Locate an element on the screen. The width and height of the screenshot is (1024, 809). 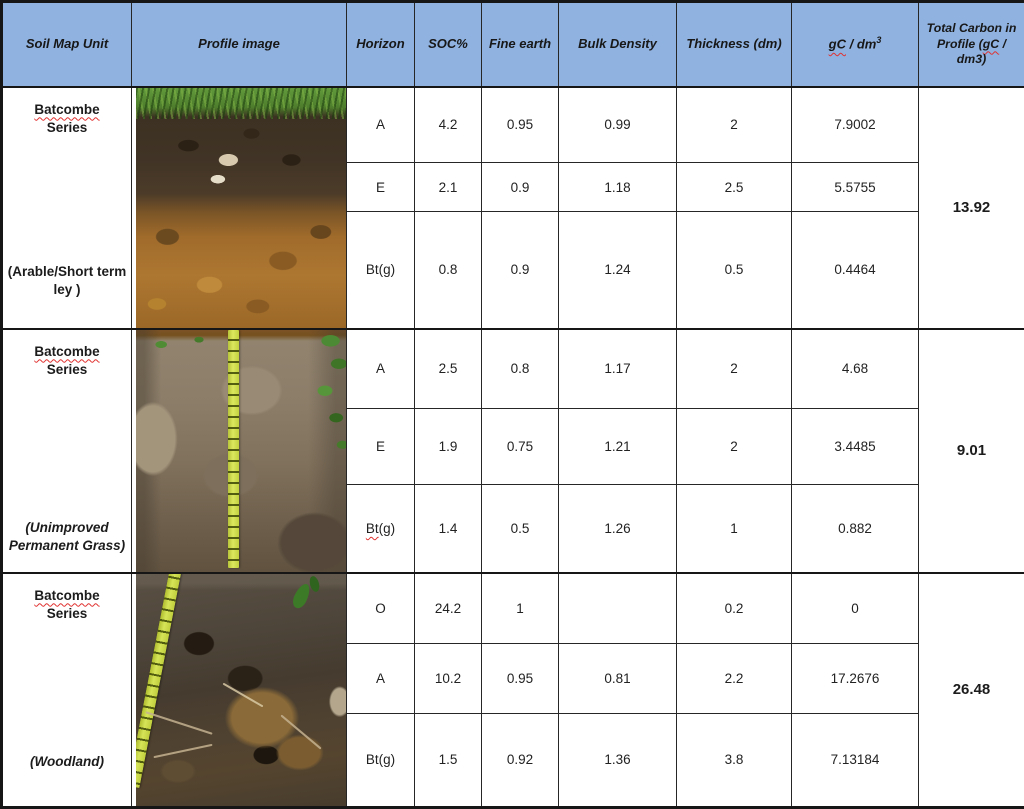
gc-cell: 0.4464 is located at coordinates (855, 270).